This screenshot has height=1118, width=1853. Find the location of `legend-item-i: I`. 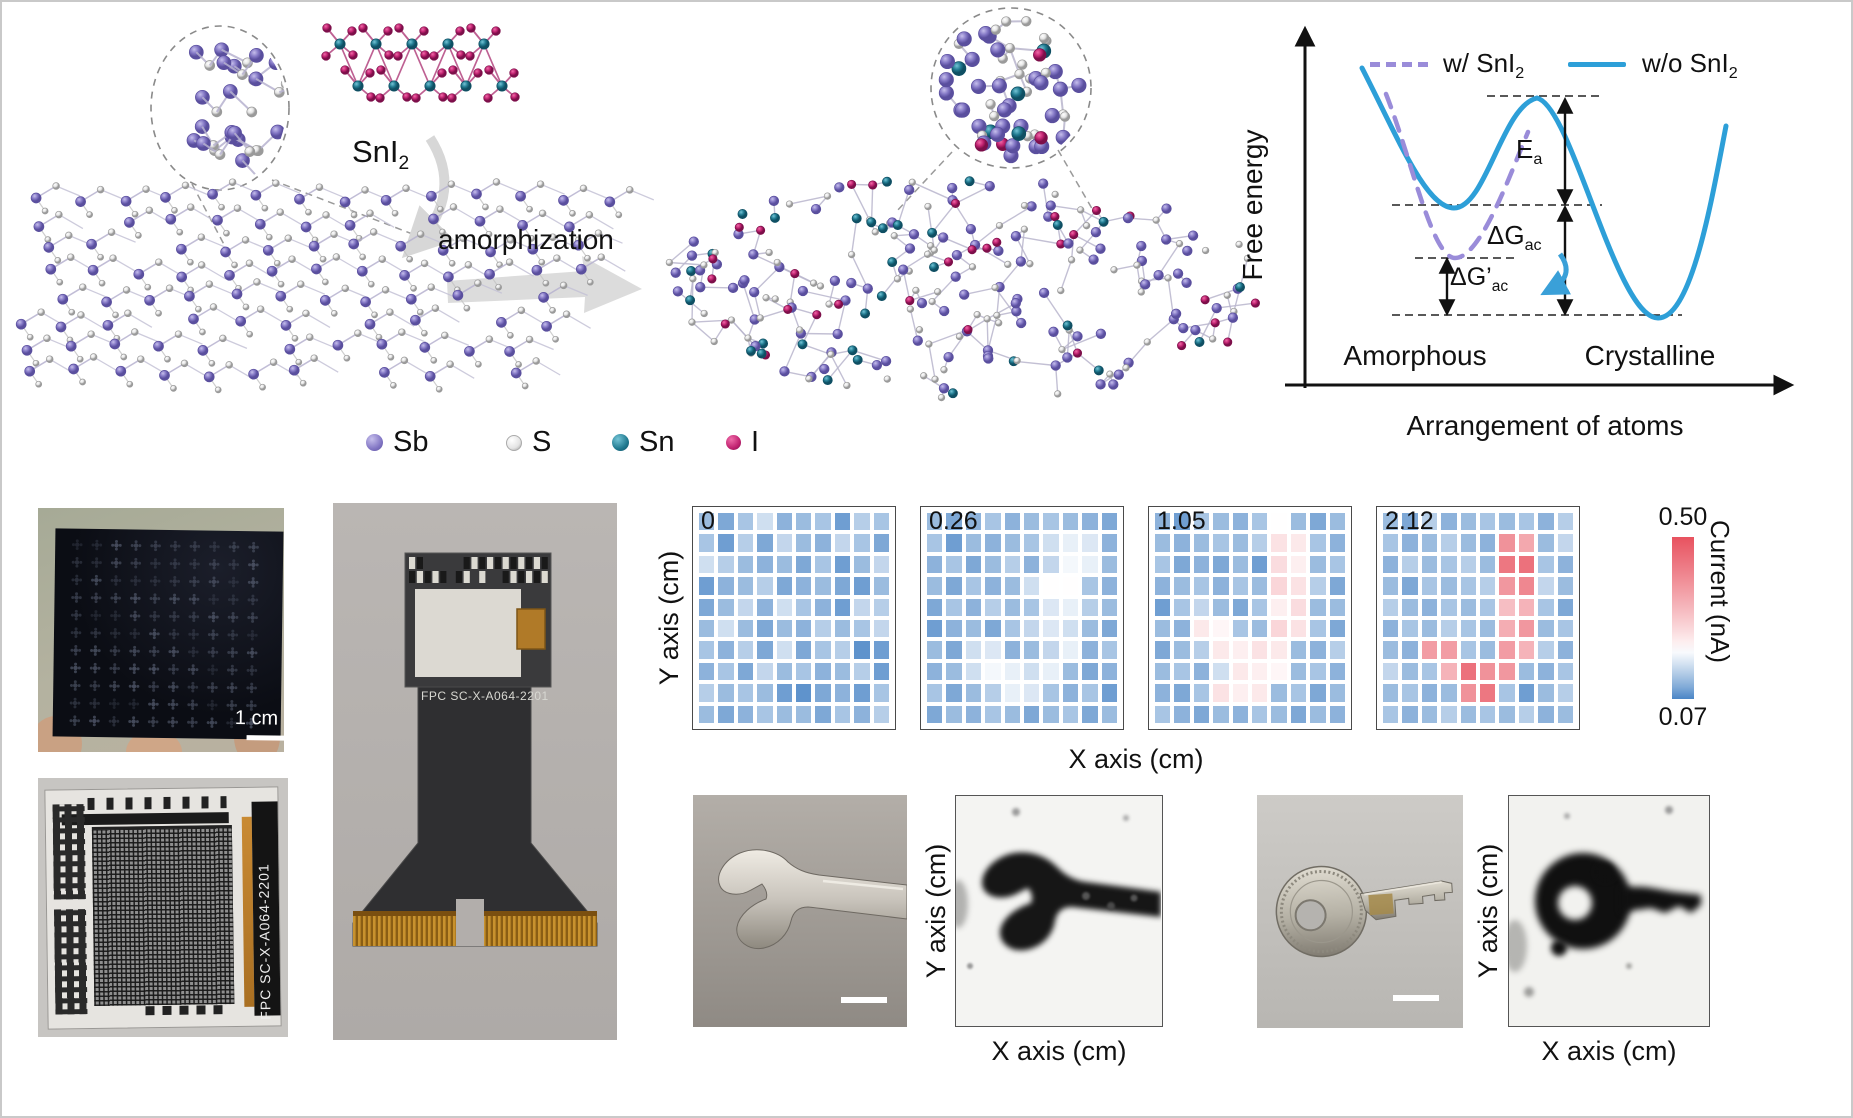

legend-item-i: I is located at coordinates (742, 442).